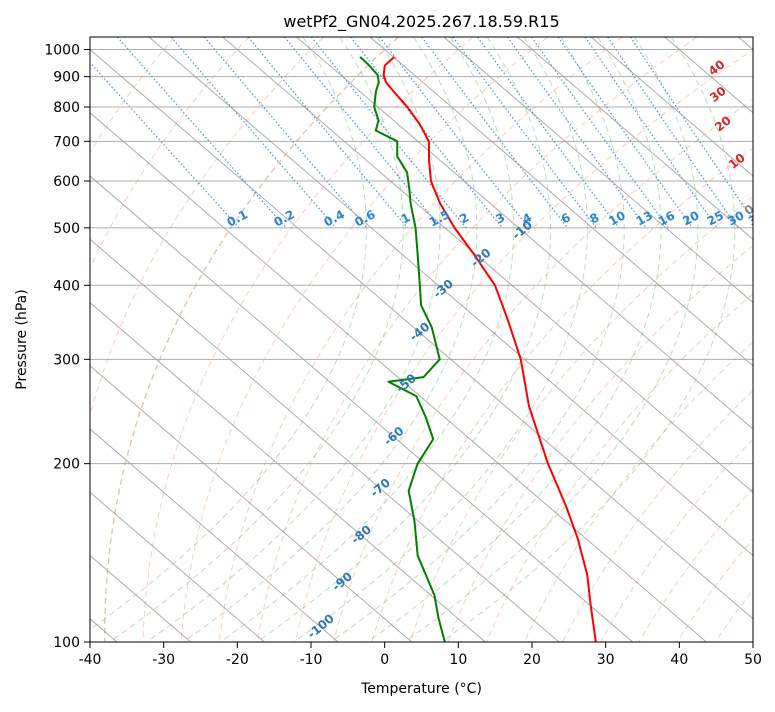 The image size is (775, 712). I want to click on y-tick-label: 900, so click(66, 78).